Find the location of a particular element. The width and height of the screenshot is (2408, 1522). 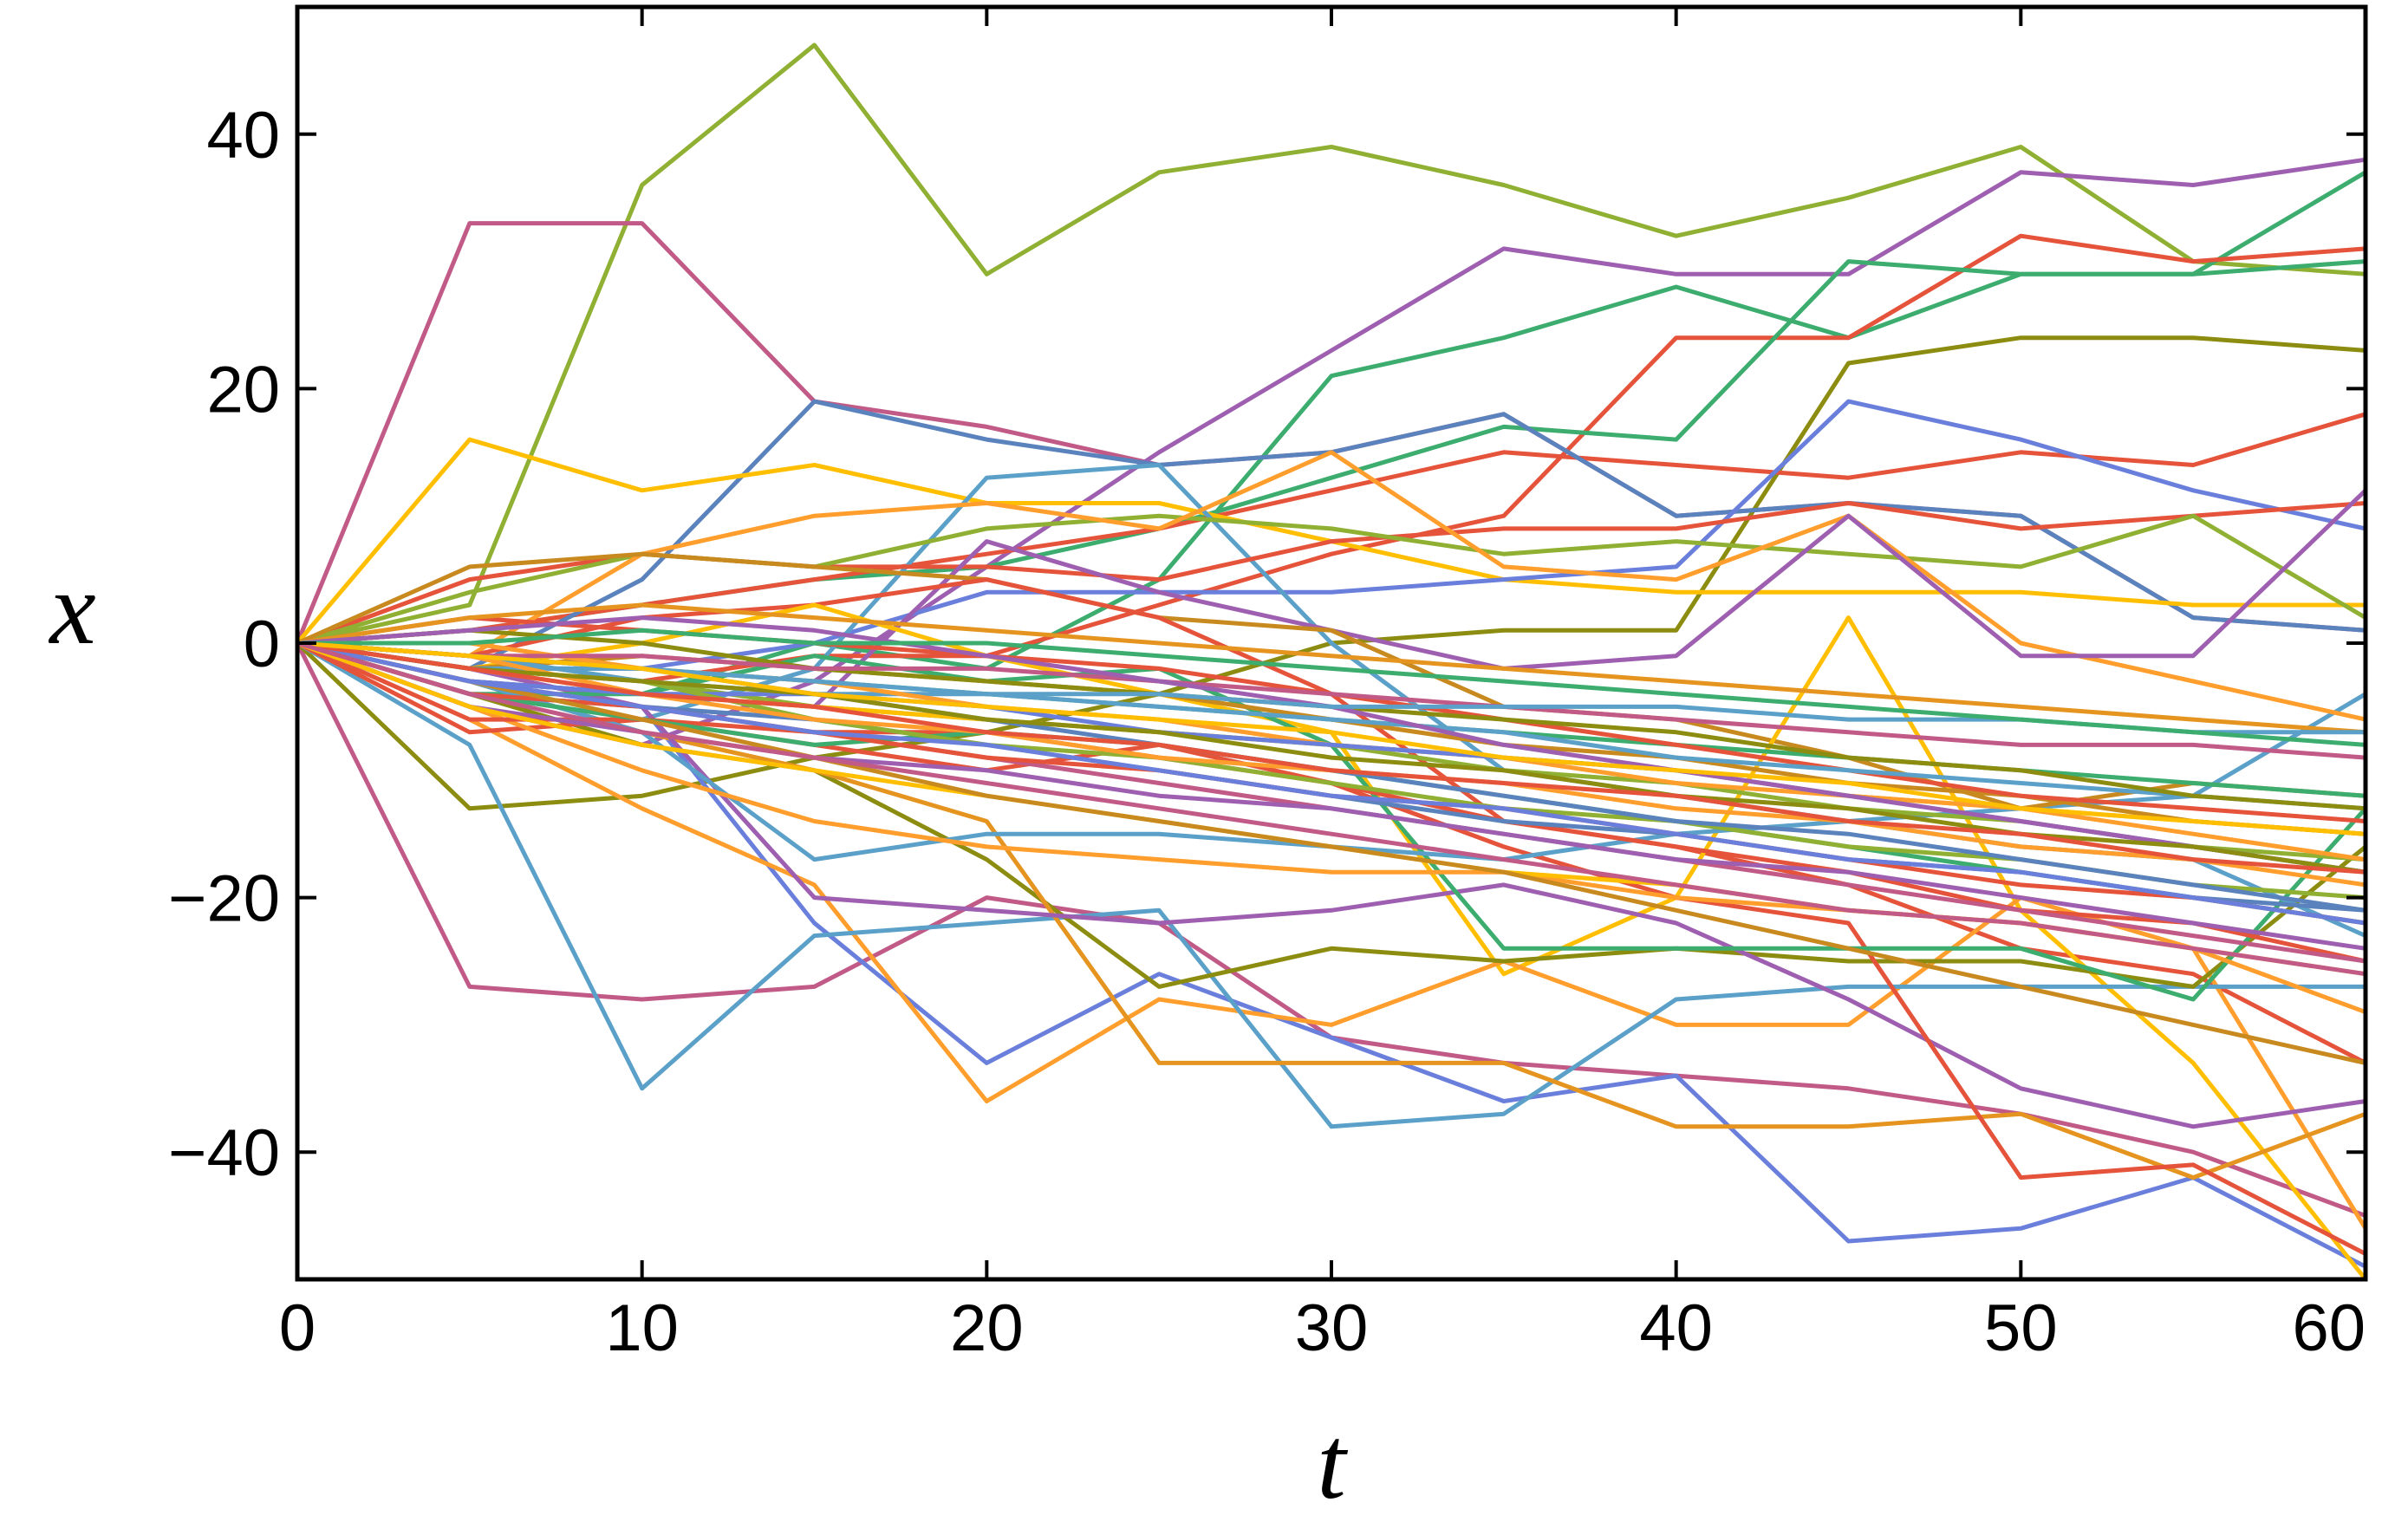

y-tick-label: −20 is located at coordinates (224, 899).